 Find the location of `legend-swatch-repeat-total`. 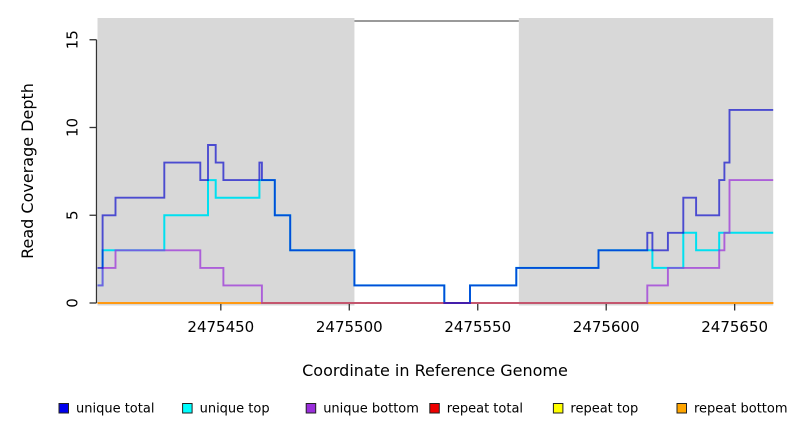

legend-swatch-repeat-total is located at coordinates (434, 408).